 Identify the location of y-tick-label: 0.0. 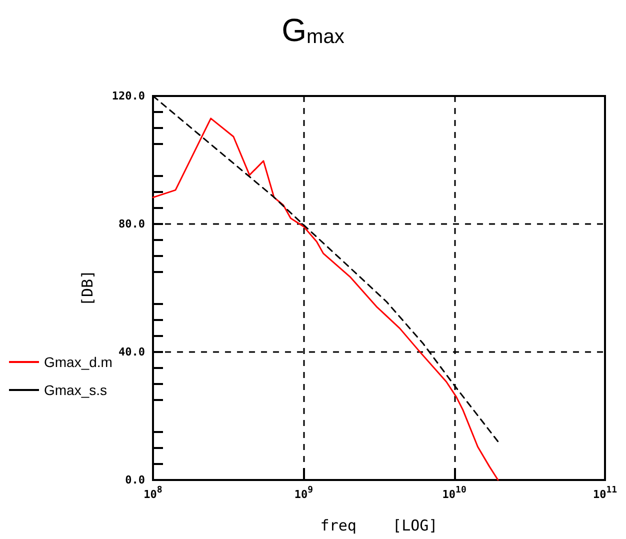
(135, 480).